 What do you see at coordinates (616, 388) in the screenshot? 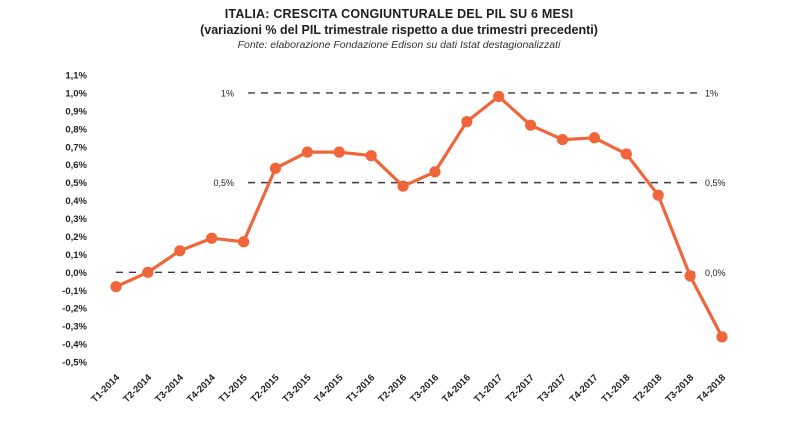
I see `x-tick-label: T1-2018` at bounding box center [616, 388].